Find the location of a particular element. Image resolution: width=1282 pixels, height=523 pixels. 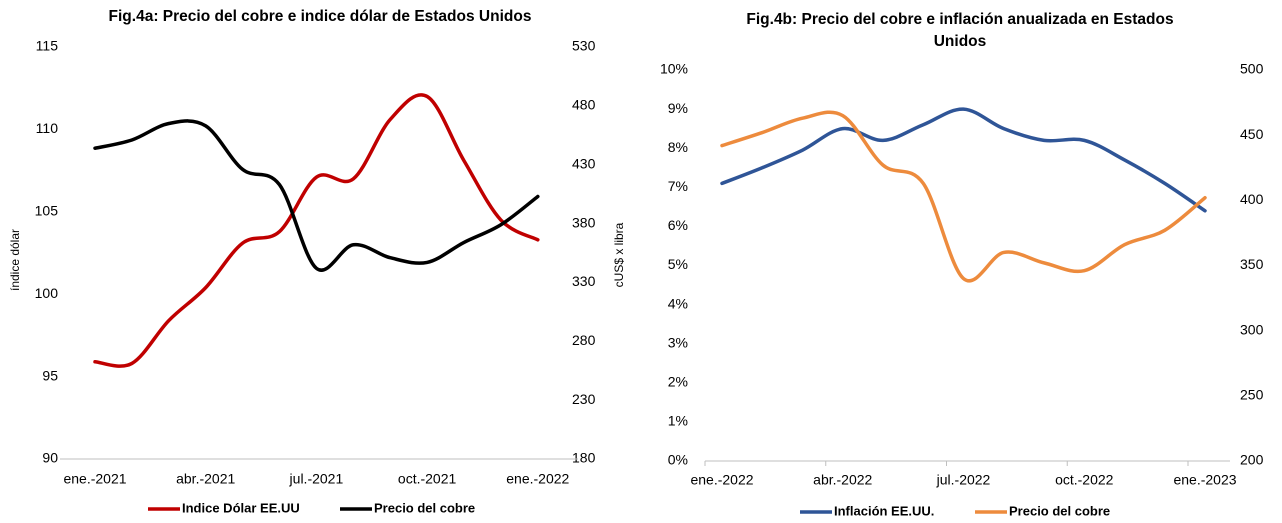

x-tick-label: abr.-2021 is located at coordinates (205, 479).